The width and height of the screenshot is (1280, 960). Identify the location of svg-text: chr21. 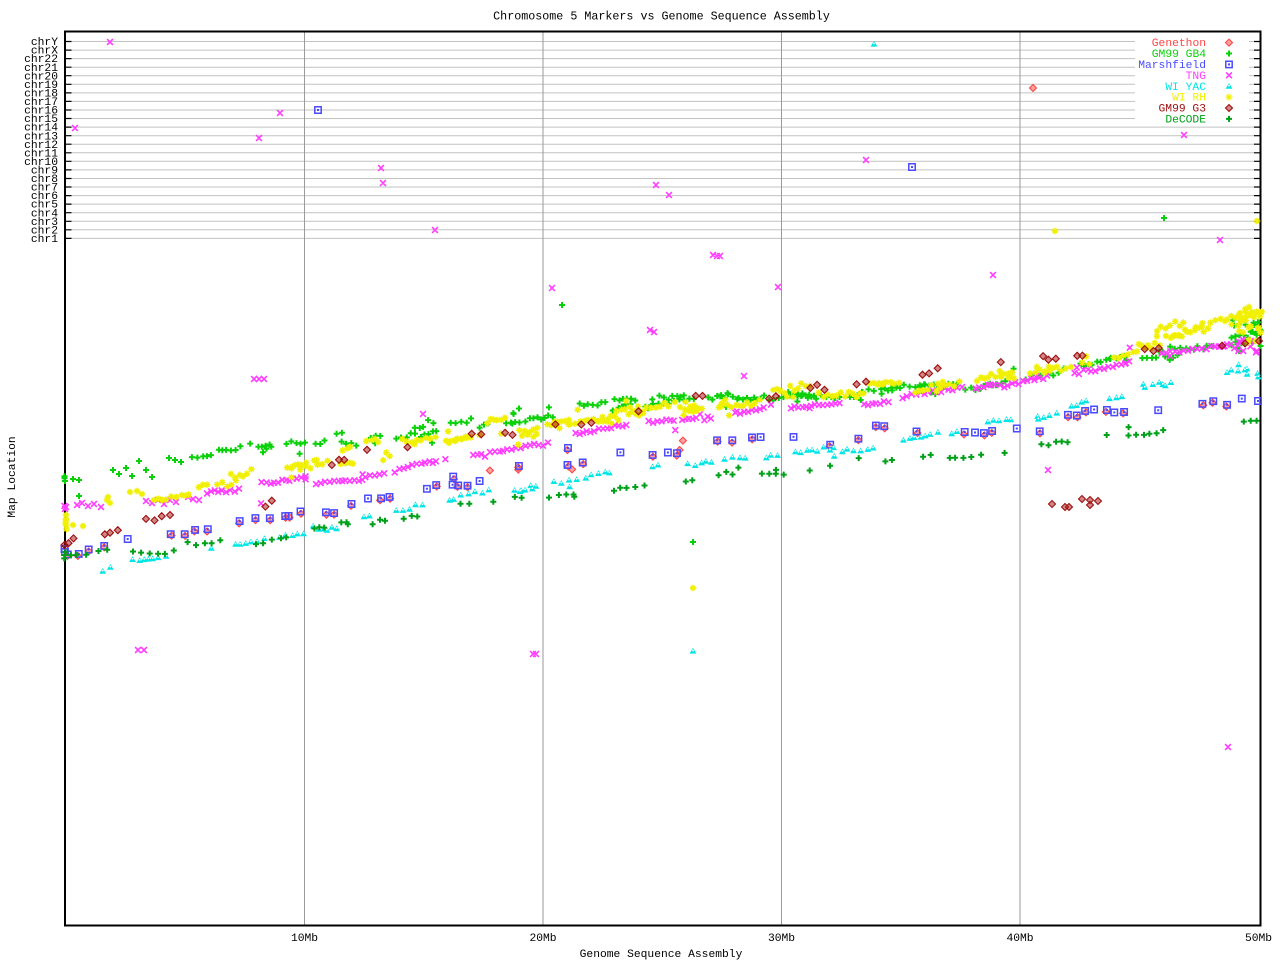
(41, 69).